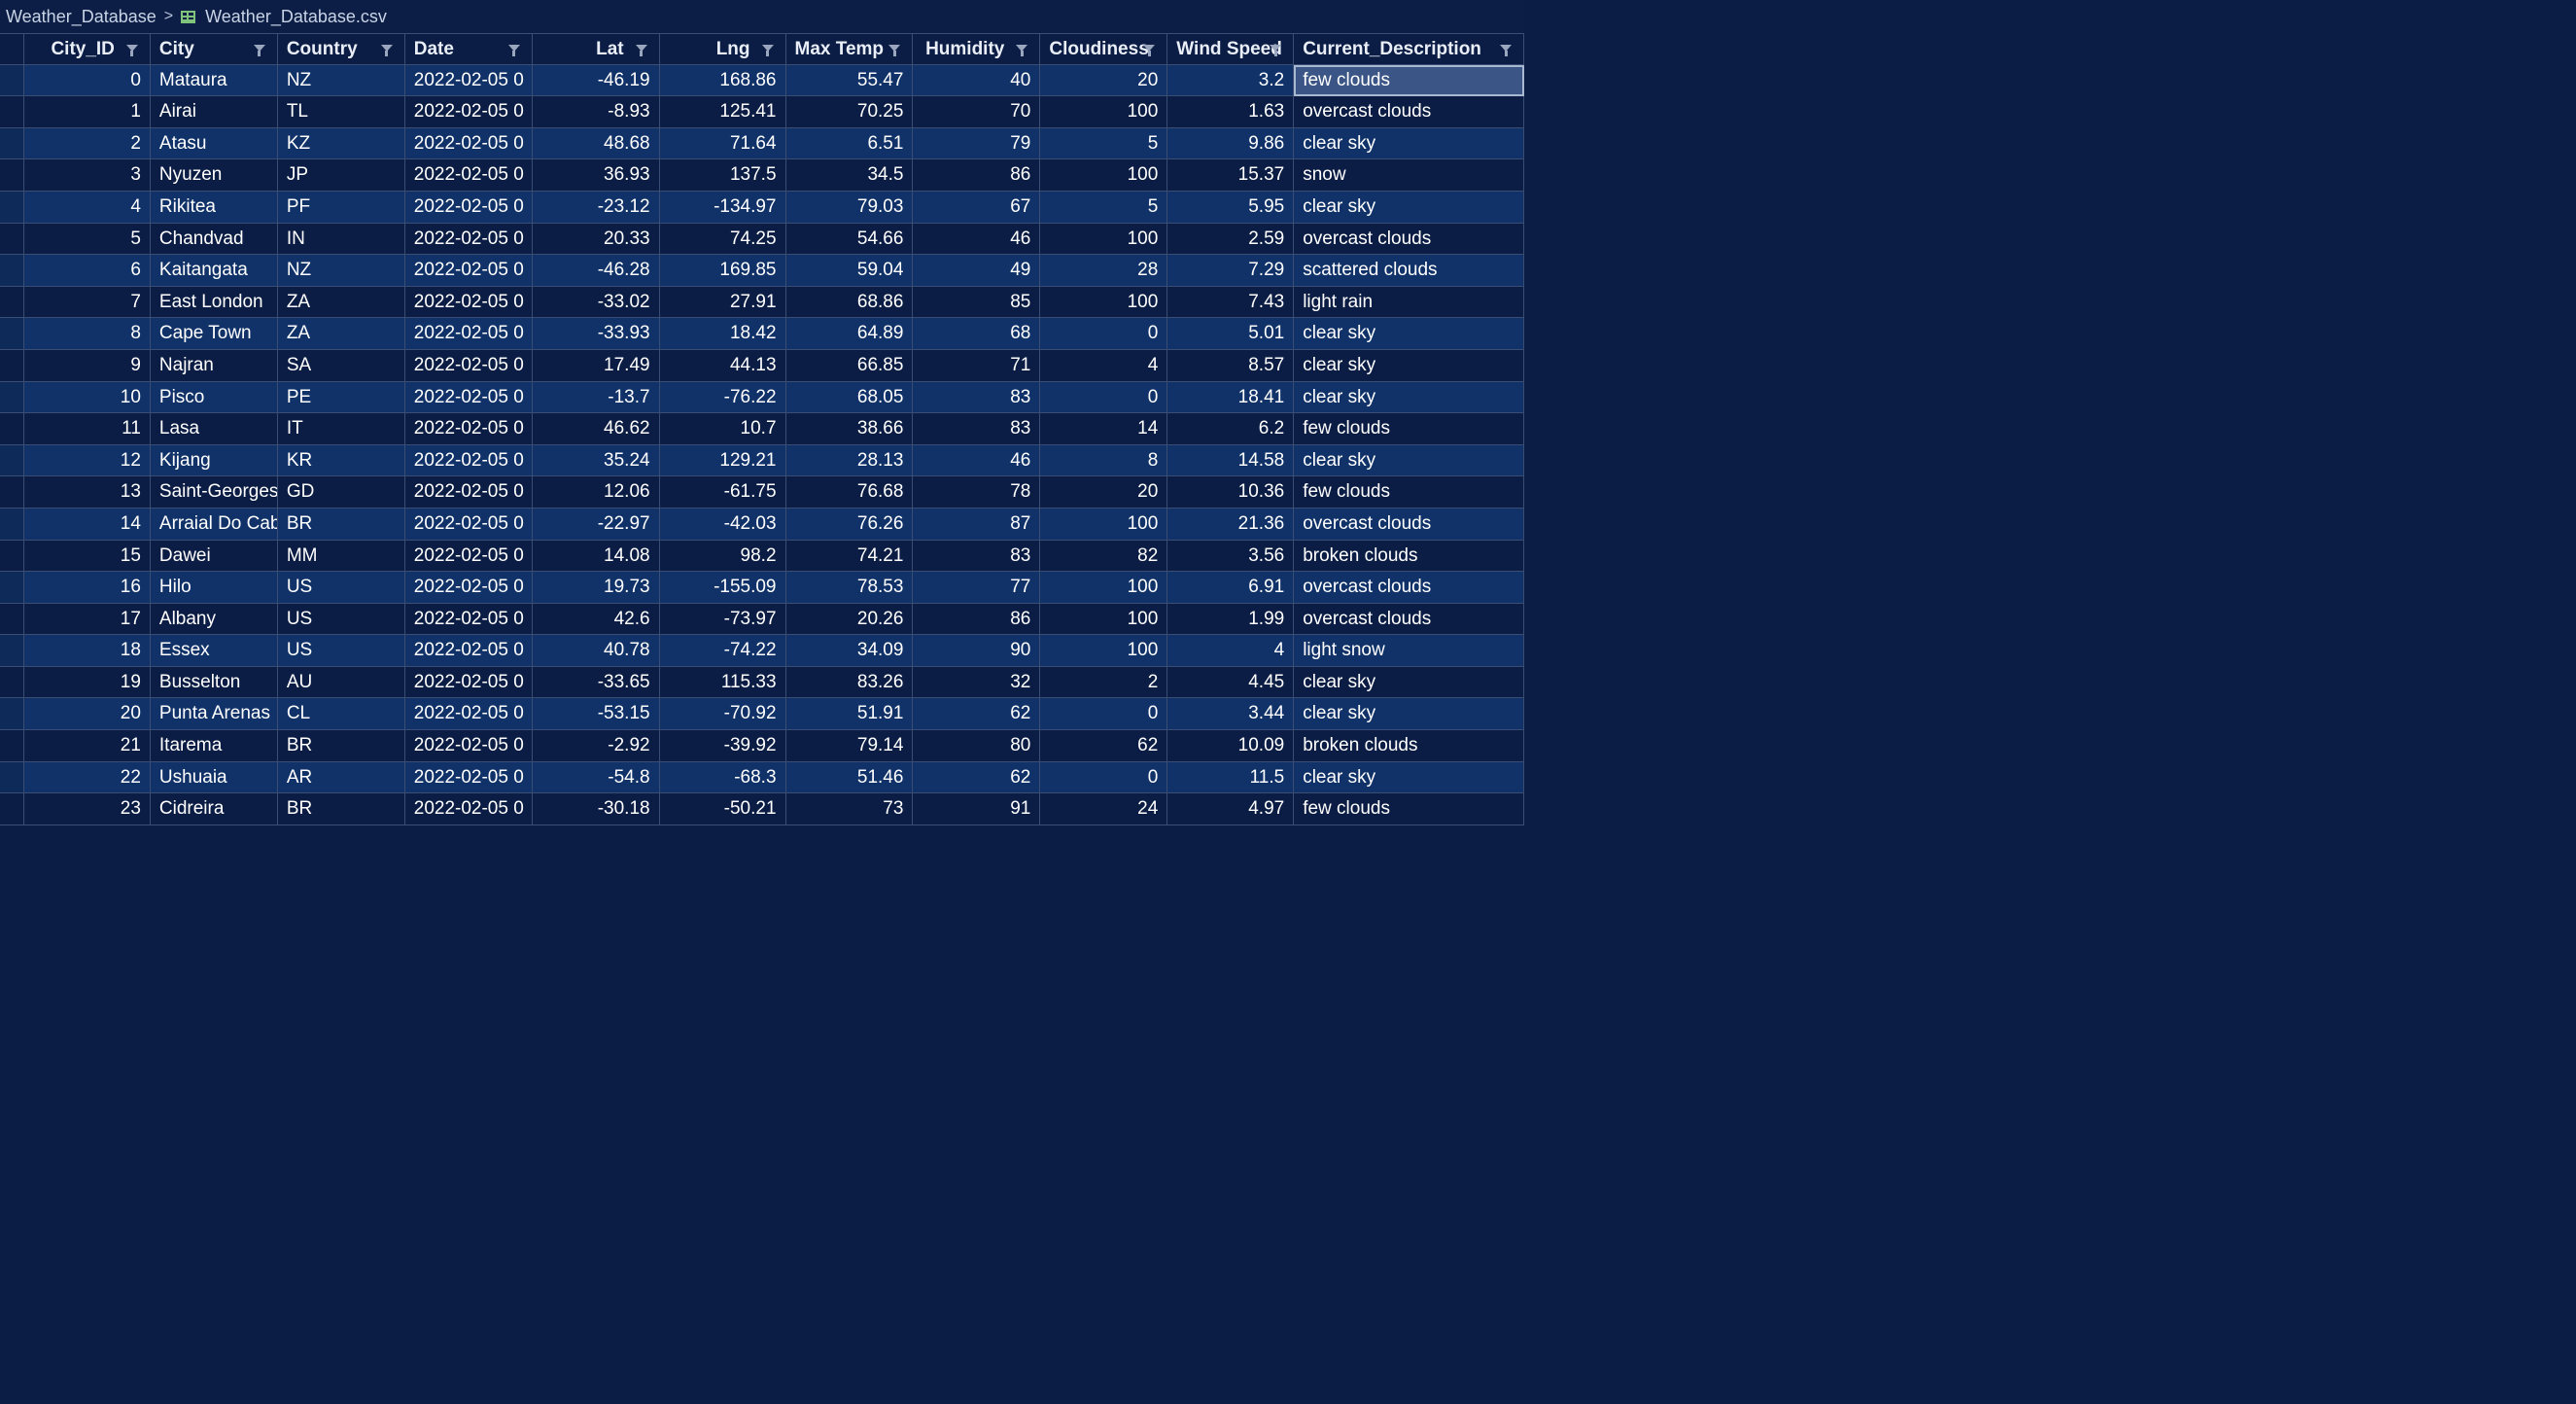  Describe the element at coordinates (722, 556) in the screenshot. I see `cell-lng: 98.2` at that location.